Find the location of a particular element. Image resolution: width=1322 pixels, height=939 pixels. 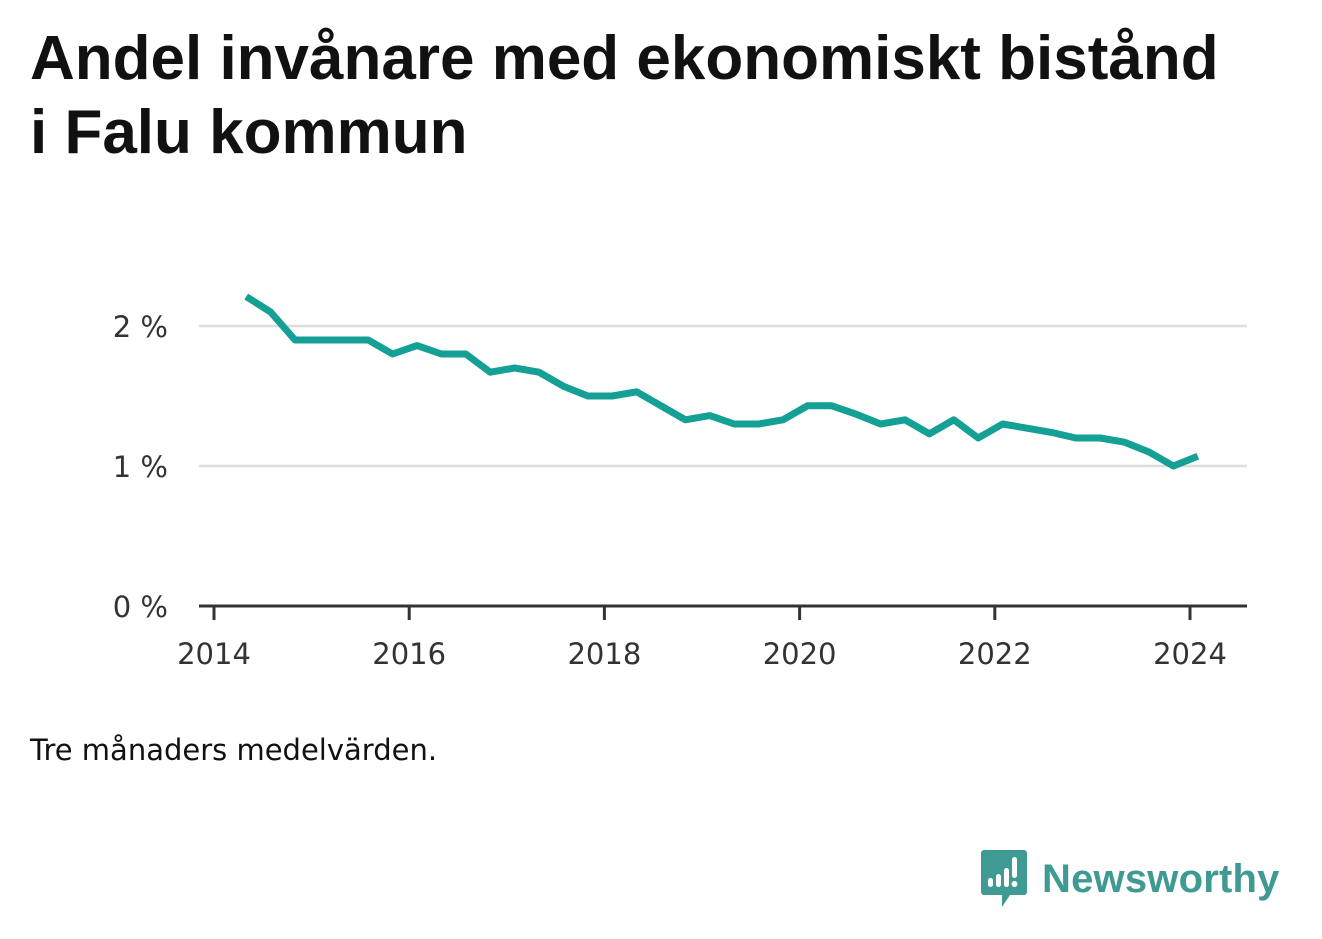

y-tick-label: 1 % is located at coordinates (140, 467).